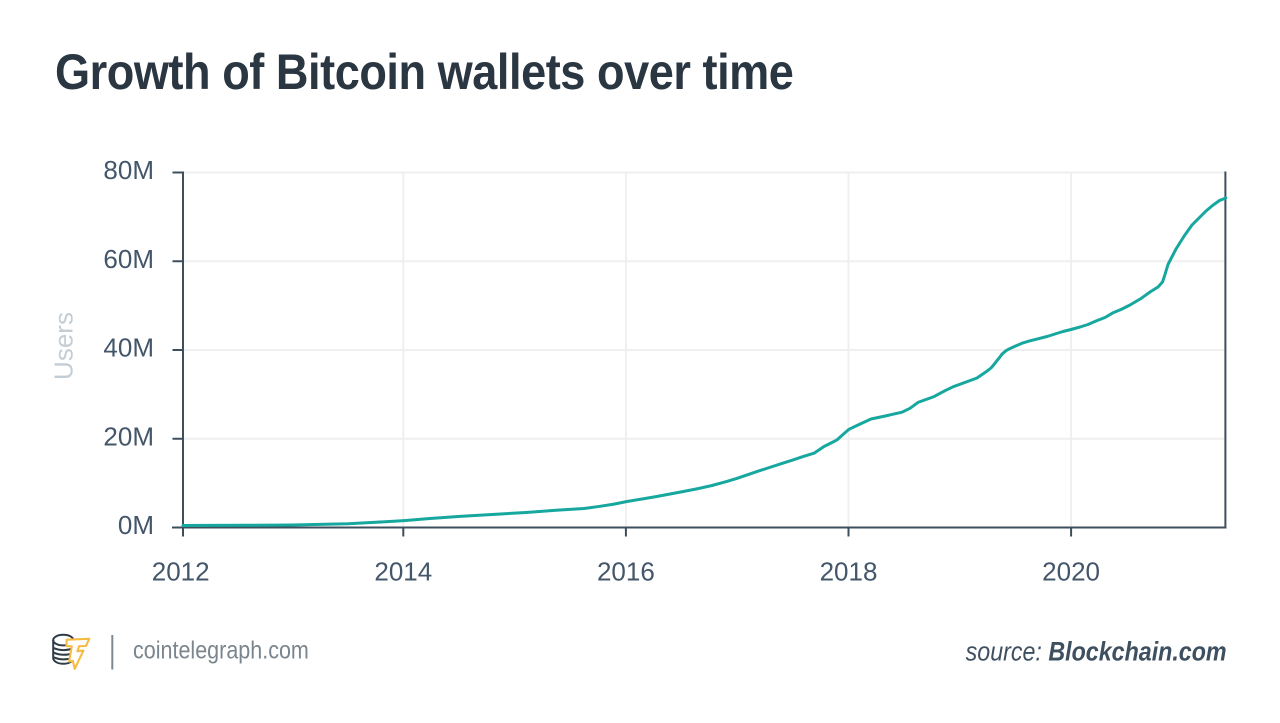  Describe the element at coordinates (181, 571) in the screenshot. I see `svg-text: 2012` at that location.